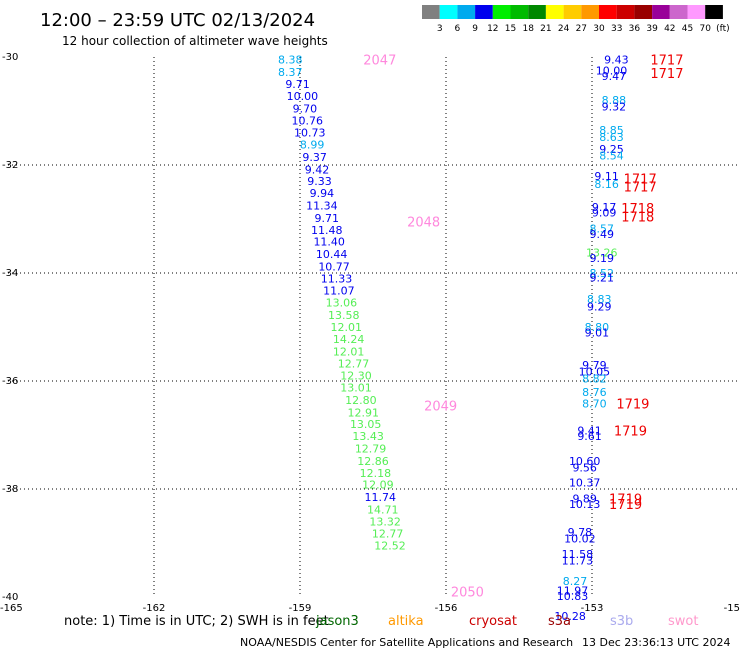  What do you see at coordinates (585, 461) in the screenshot?
I see `wave-height-point: 10.60` at bounding box center [585, 461].